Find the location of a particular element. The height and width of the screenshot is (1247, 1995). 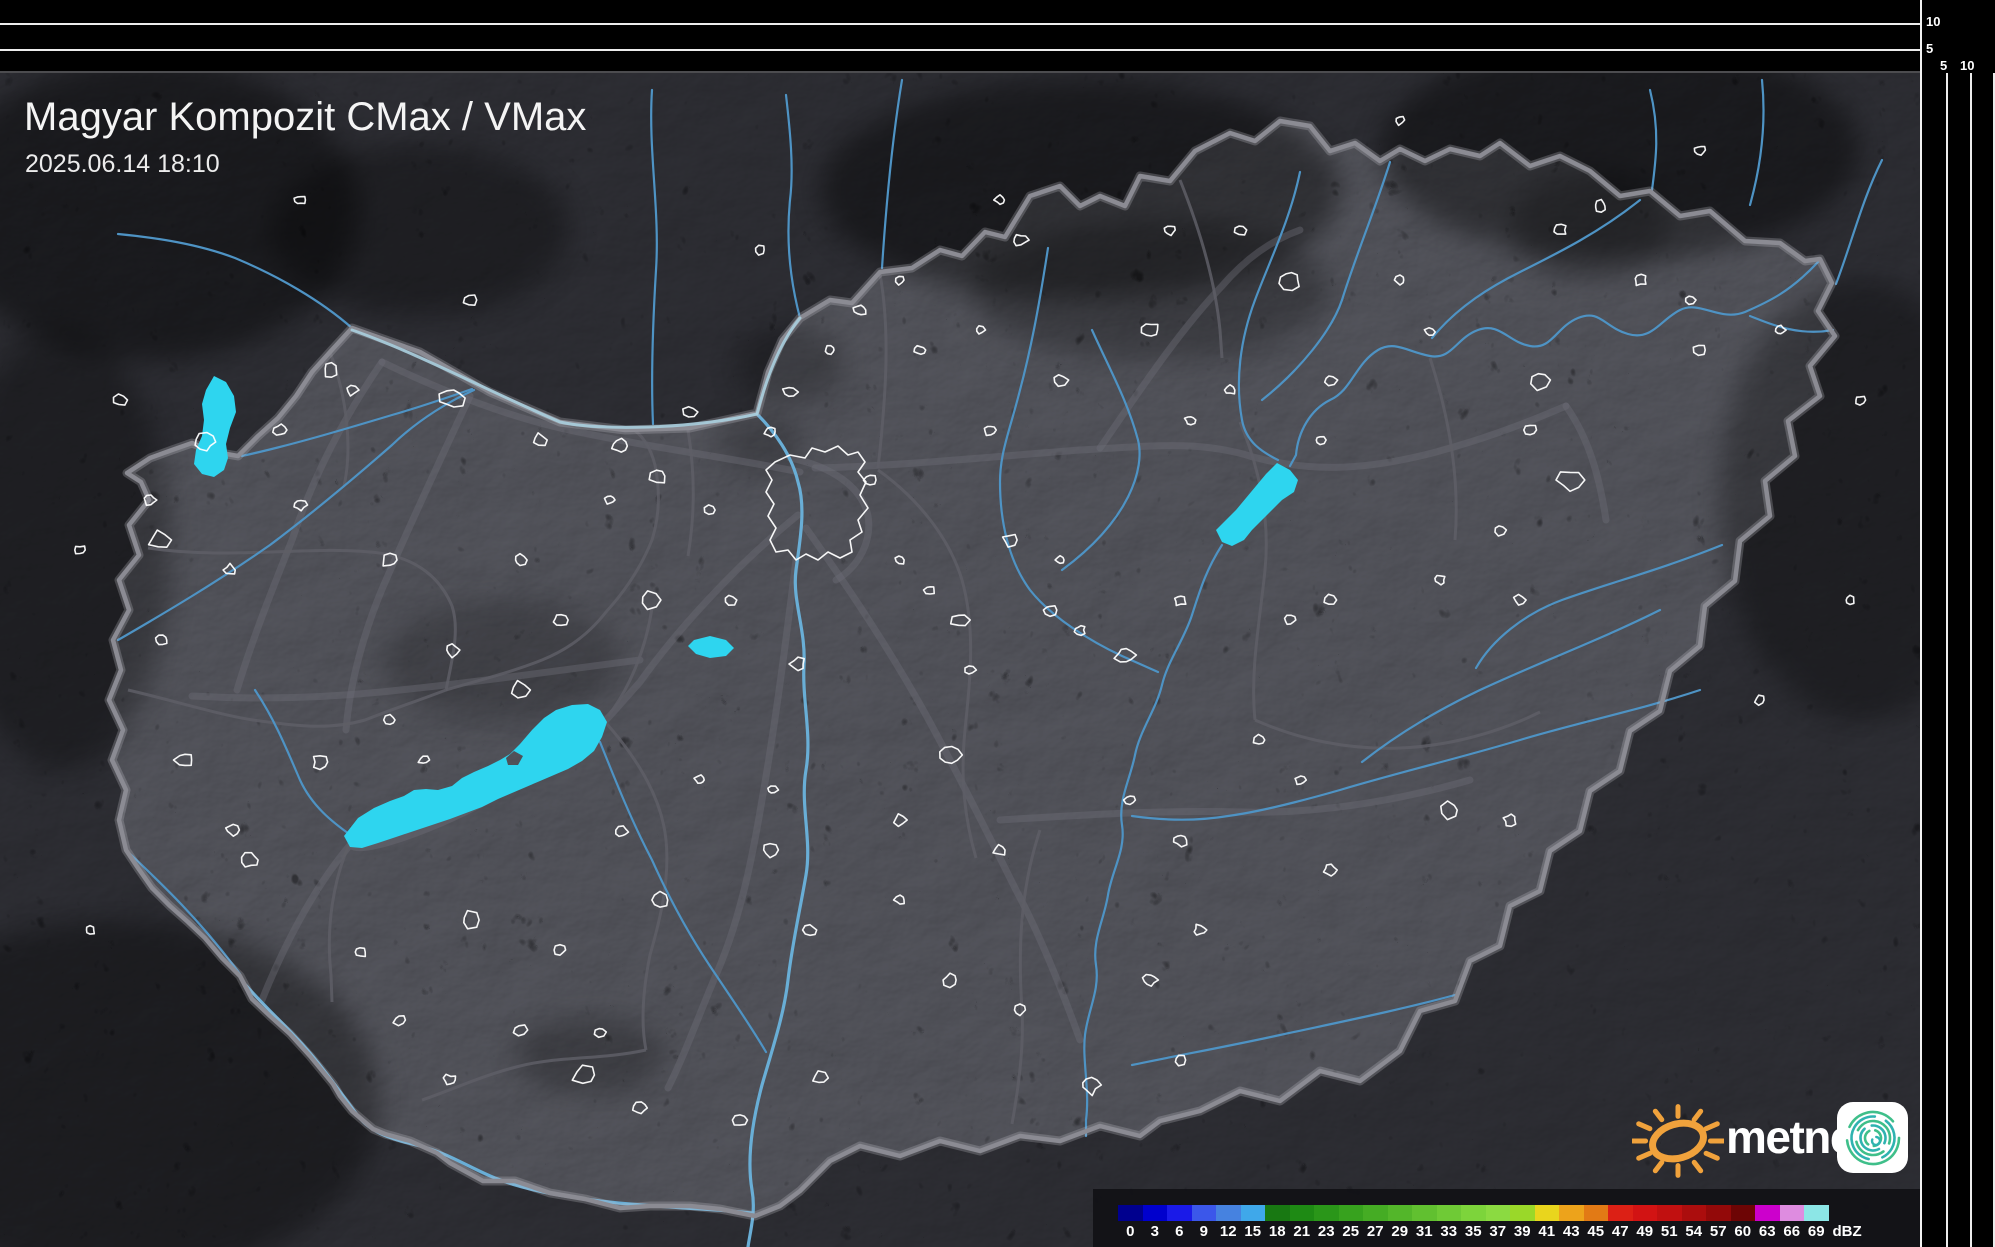

side-scale-label-10: 10 is located at coordinates (1967, 65).